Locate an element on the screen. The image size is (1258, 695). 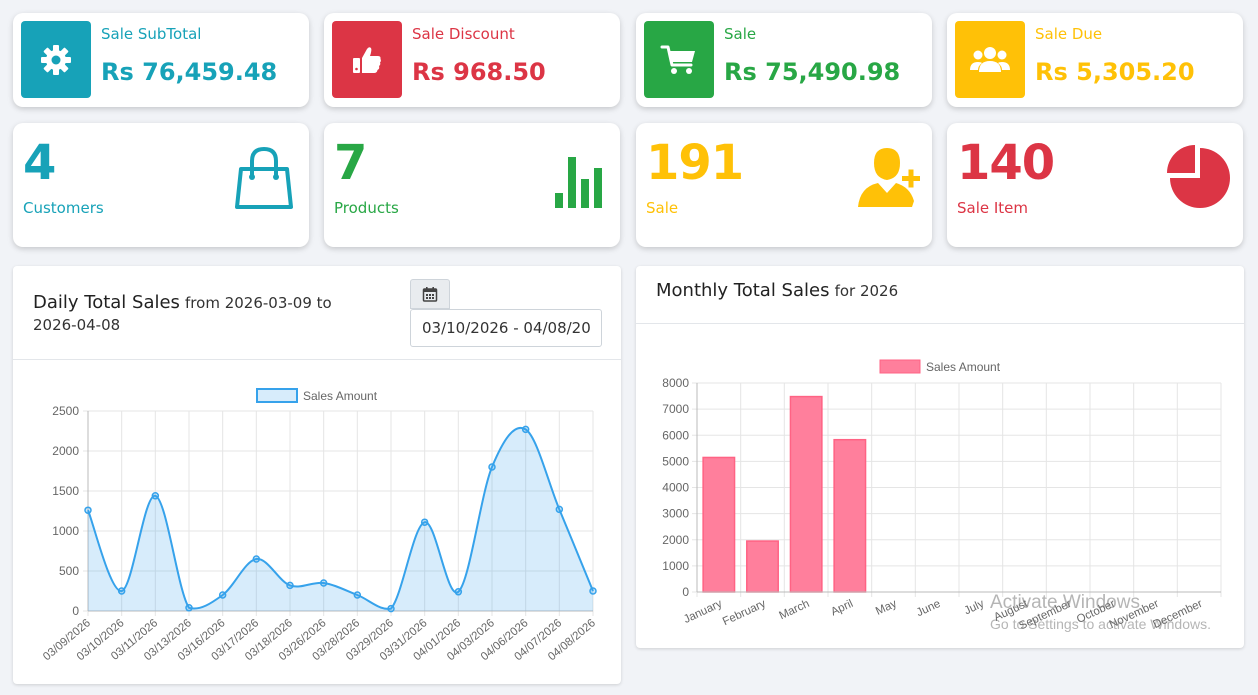
counter-number: 140 is located at coordinates (1006, 163).